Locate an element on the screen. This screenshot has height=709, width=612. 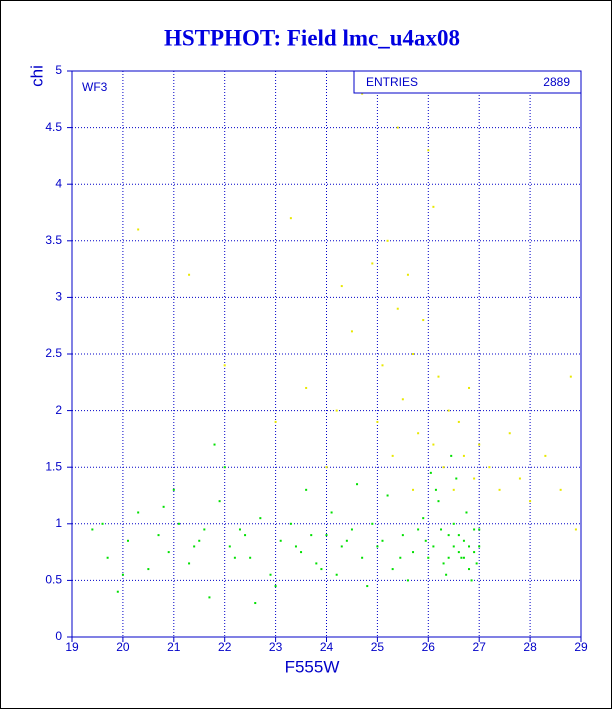
x-tick-label: 25 is located at coordinates (378, 647).